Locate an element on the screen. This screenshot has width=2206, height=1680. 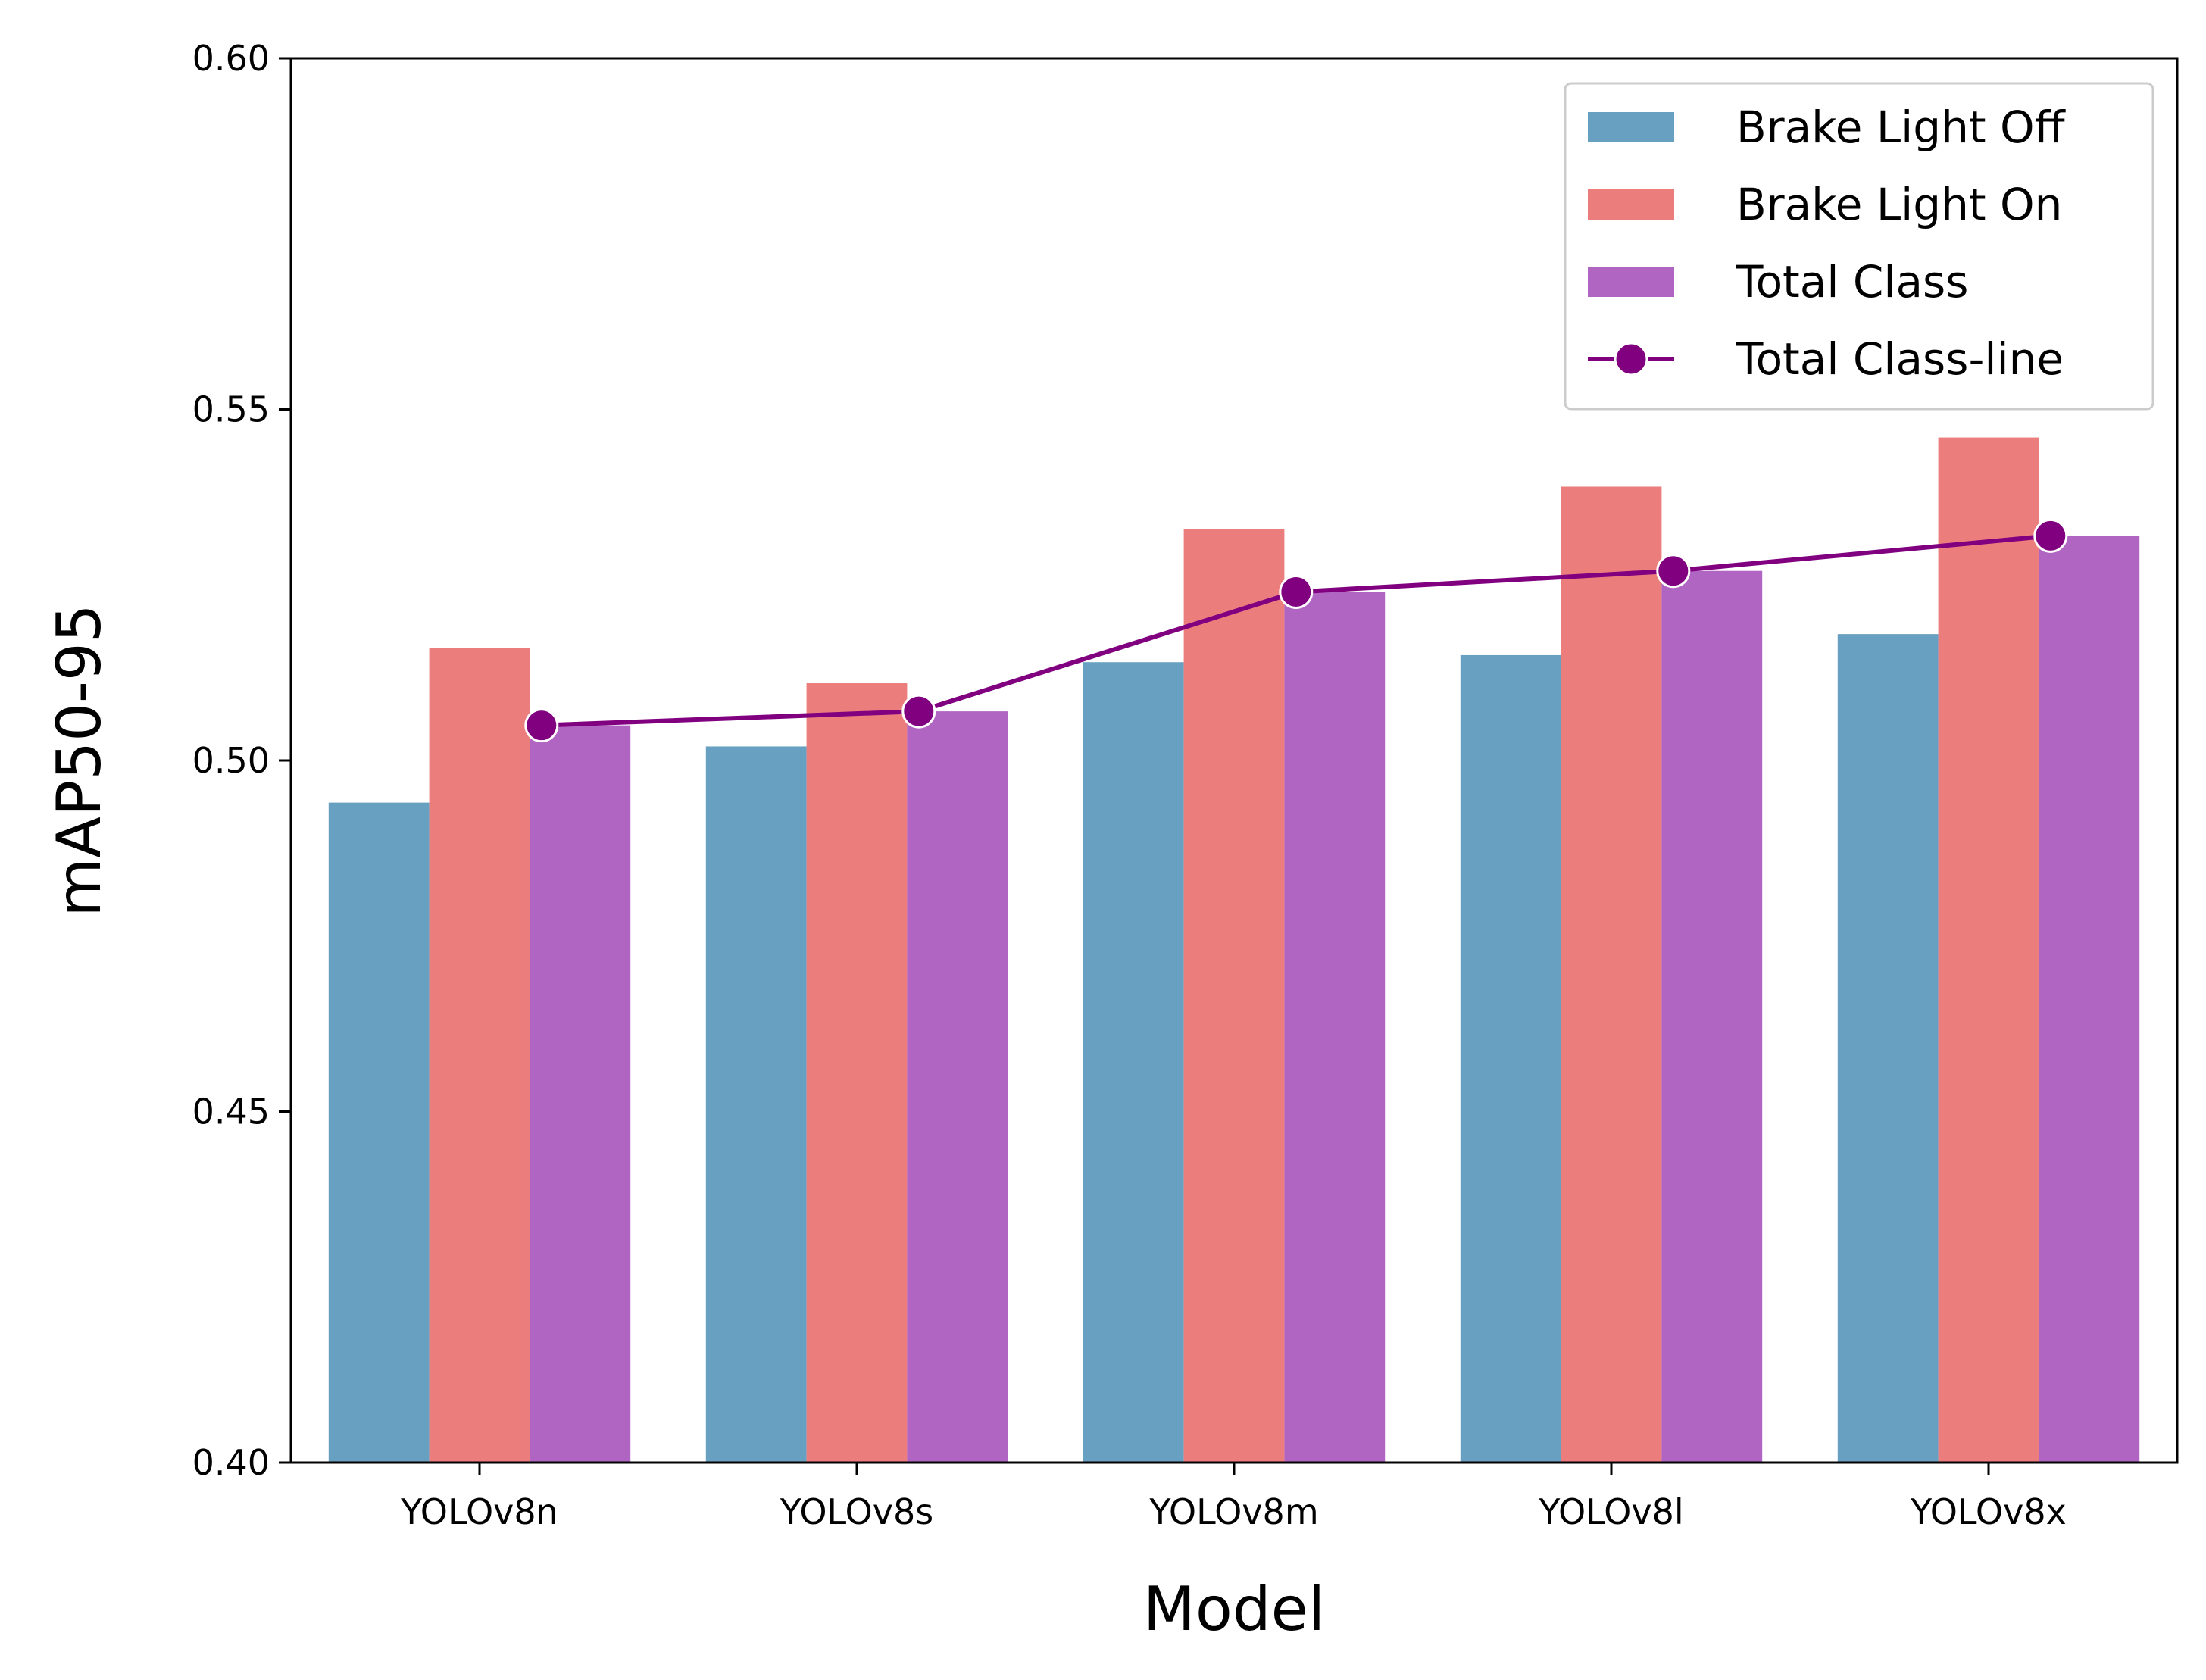
legend-label: Brake Light Off is located at coordinates (1901, 127).